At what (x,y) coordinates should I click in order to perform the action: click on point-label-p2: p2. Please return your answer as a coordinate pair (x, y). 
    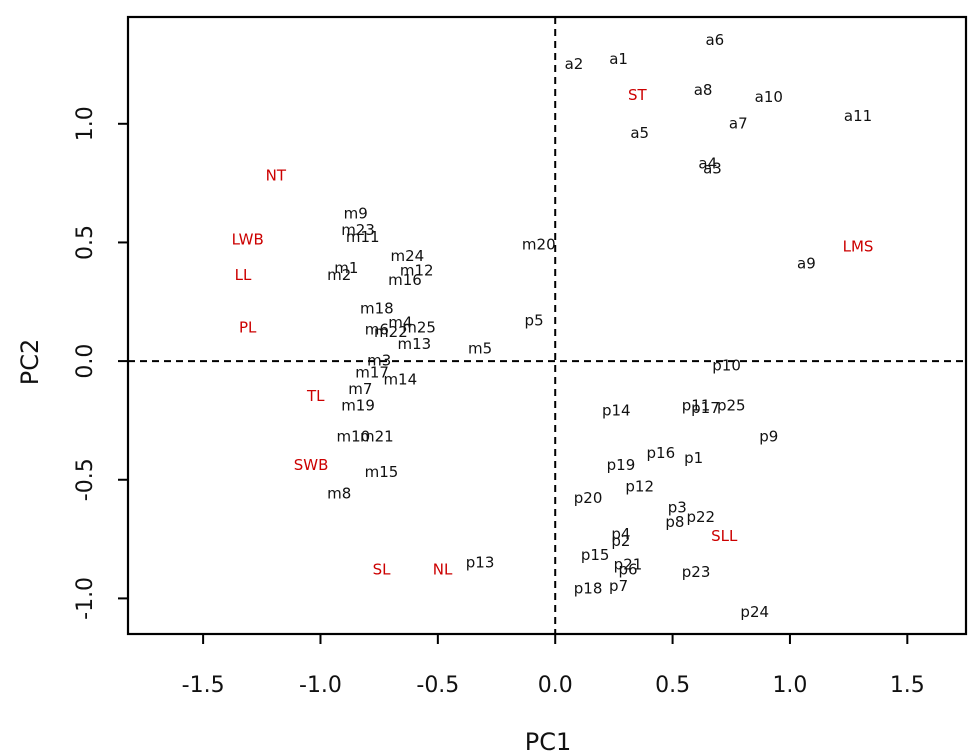
    Looking at the image, I should click on (620, 541).